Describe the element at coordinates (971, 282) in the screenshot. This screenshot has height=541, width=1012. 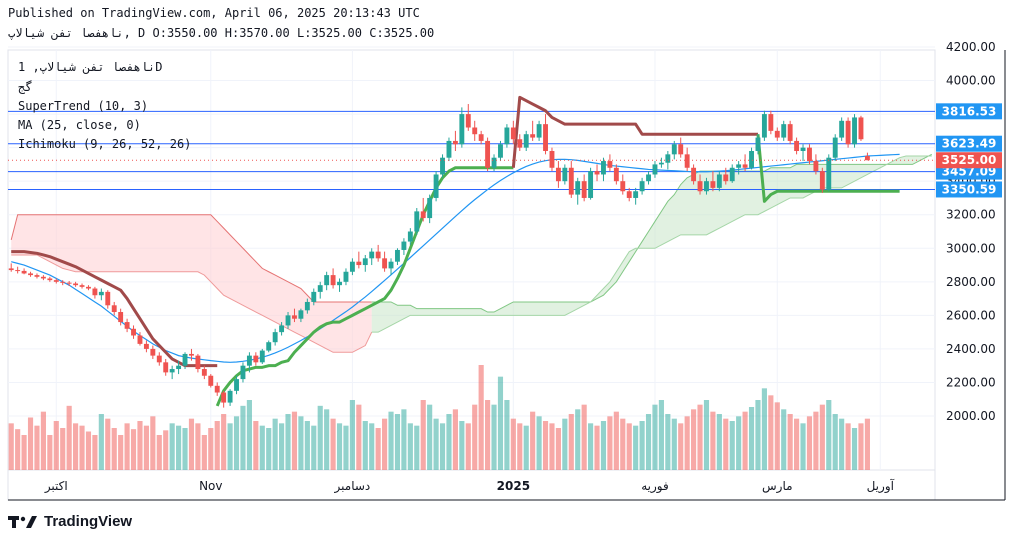
I see `y-tick-label: 2800.00` at that location.